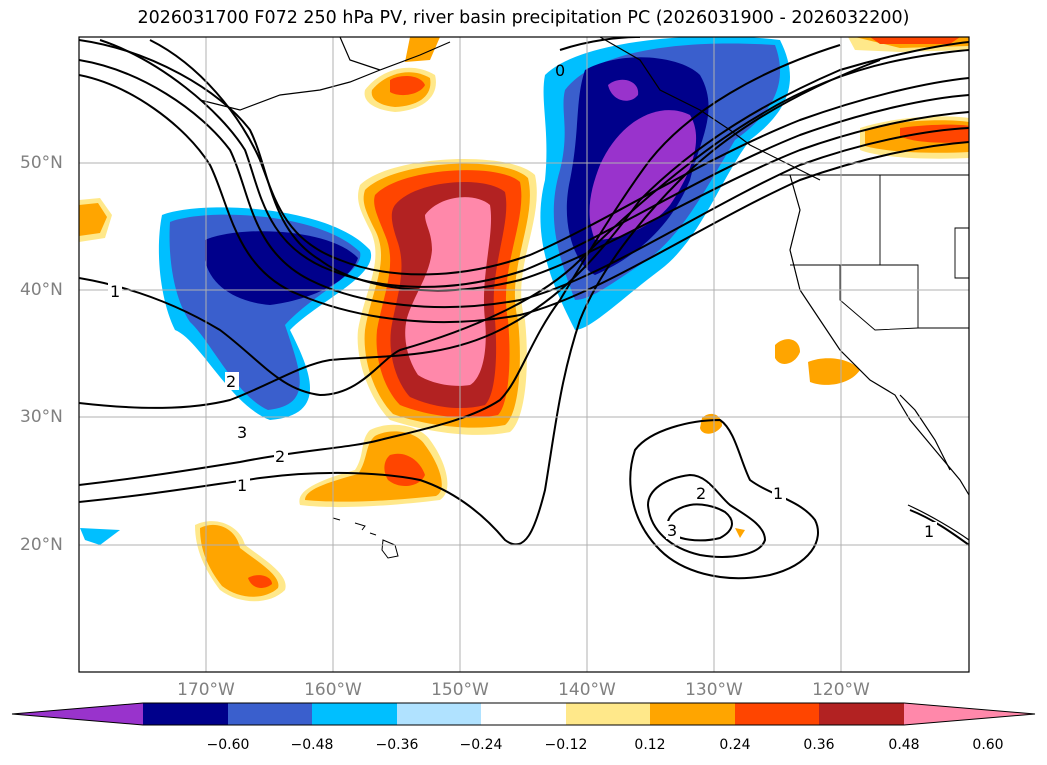 This screenshot has width=1047, height=765. Describe the element at coordinates (587, 690) in the screenshot. I see `lon-label: 140°W` at that location.